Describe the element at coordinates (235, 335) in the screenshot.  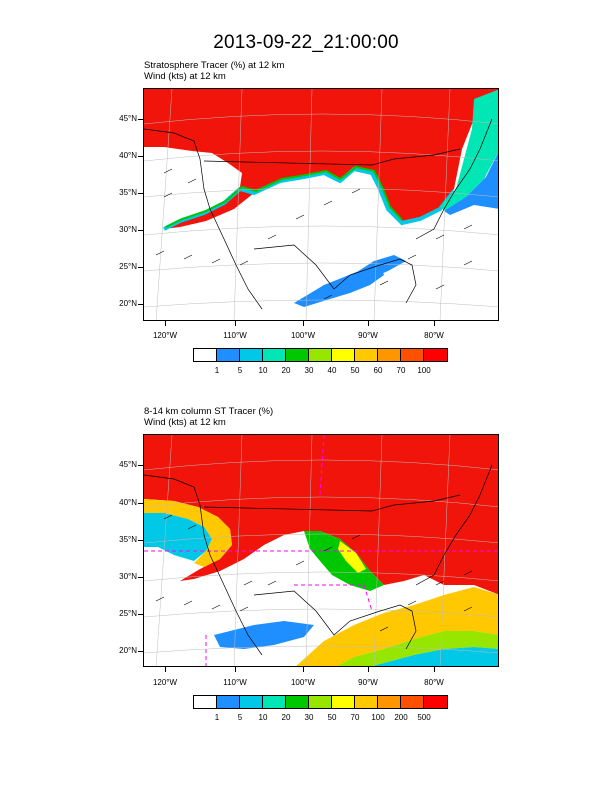
I see `panel1-lon-110: 110°W` at that location.